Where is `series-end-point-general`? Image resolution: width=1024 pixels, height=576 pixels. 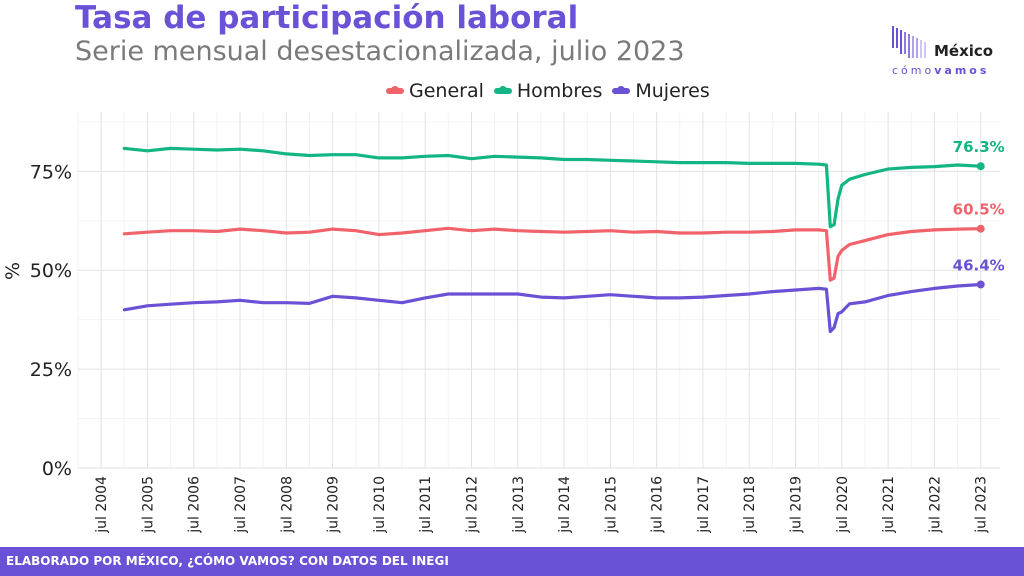
series-end-point-general is located at coordinates (980, 228).